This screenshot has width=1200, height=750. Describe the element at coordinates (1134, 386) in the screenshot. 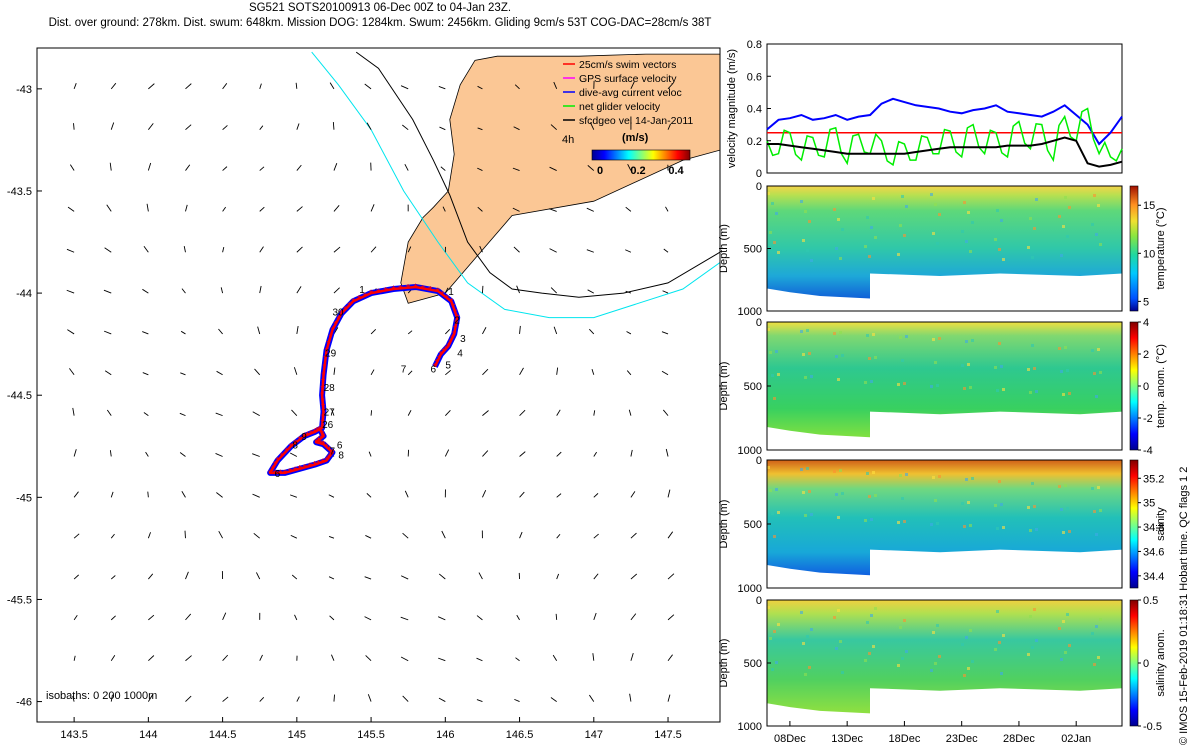

I see `section-colorbar` at that location.